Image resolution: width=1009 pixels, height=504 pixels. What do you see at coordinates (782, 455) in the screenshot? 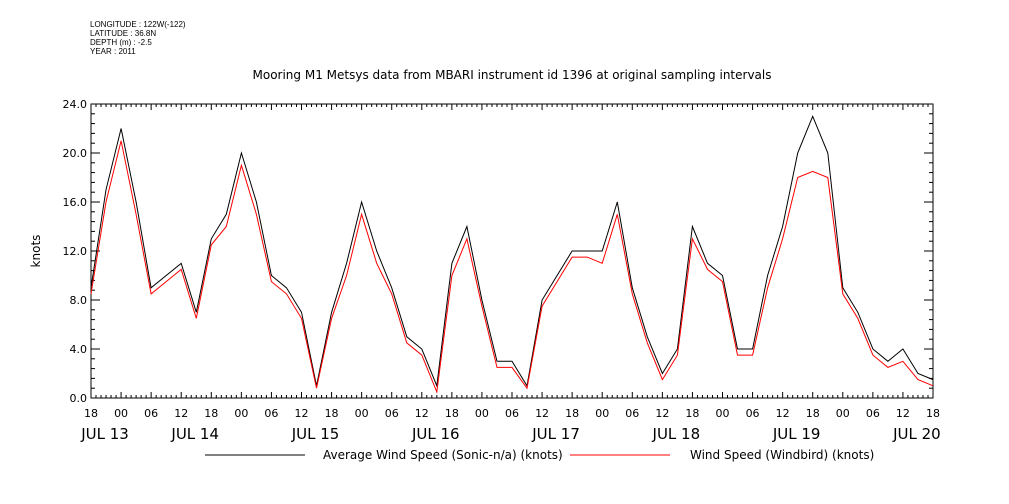
I see `legend-label-1: Wind Speed (Windbird) (knots)` at bounding box center [782, 455].